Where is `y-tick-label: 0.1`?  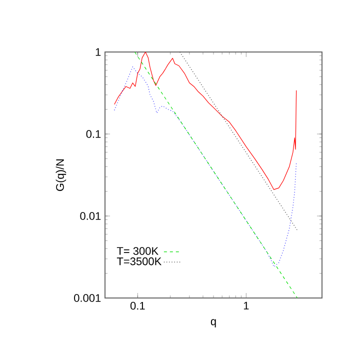 y-tick-label: 0.1 is located at coordinates (93, 134).